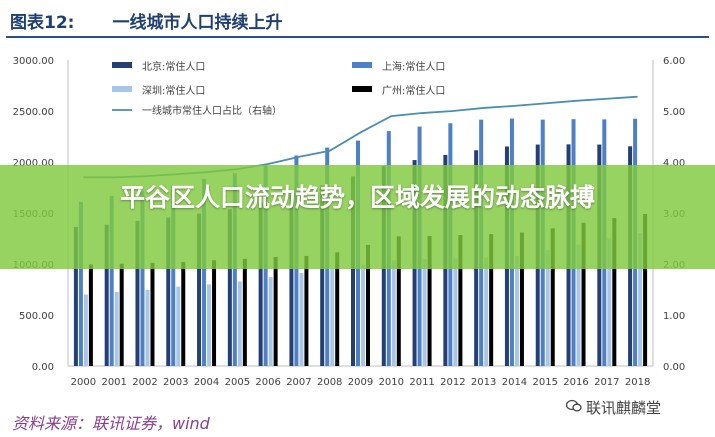 The height and width of the screenshot is (437, 715). Describe the element at coordinates (575, 382) in the screenshot. I see `x-tick-label: 2016` at that location.